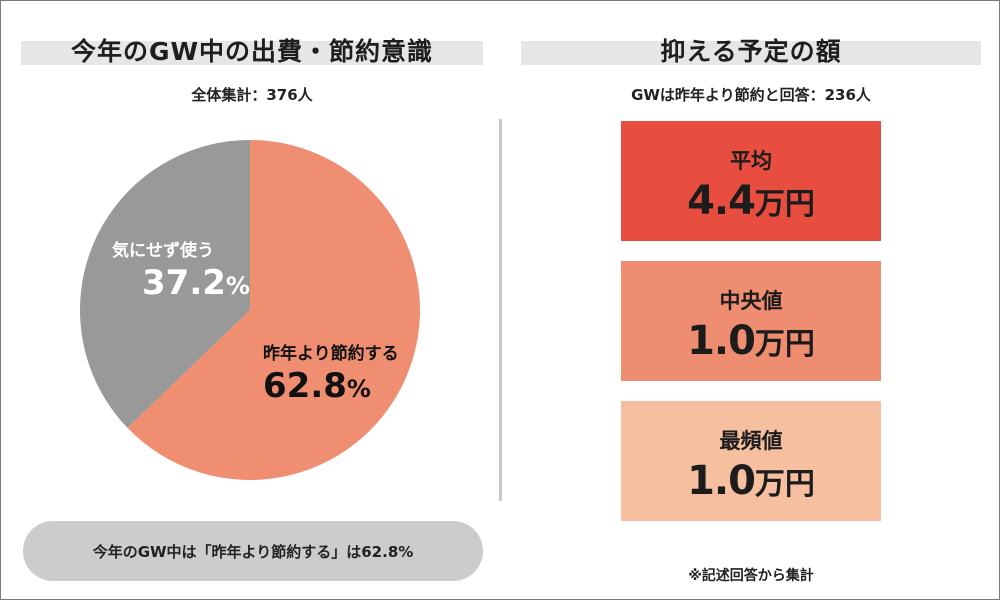  I want to click on stat-value-average: 4.4万円, so click(751, 201).